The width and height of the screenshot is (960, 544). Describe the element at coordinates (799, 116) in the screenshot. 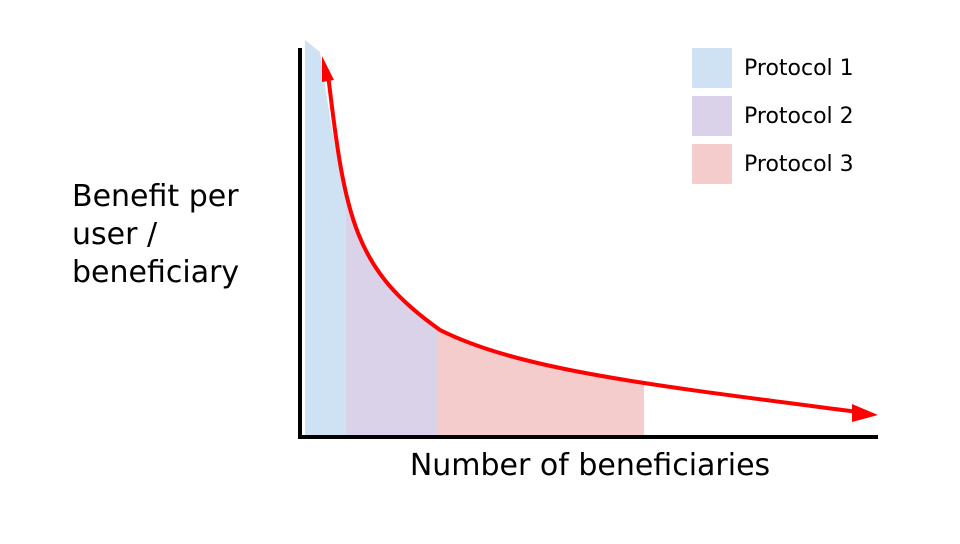

I see `legend-label: Protocol 2` at that location.